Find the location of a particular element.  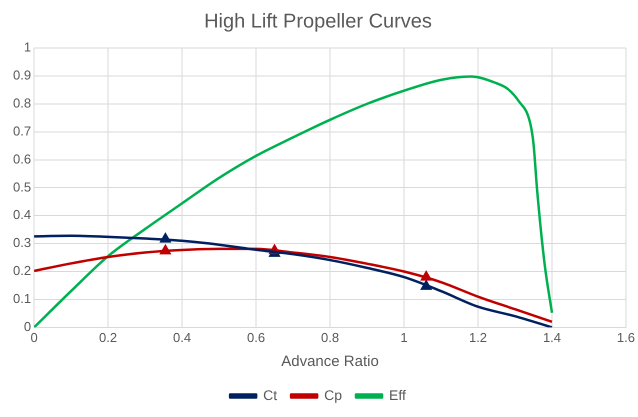

x-tick-label: 0.2 is located at coordinates (108, 337).